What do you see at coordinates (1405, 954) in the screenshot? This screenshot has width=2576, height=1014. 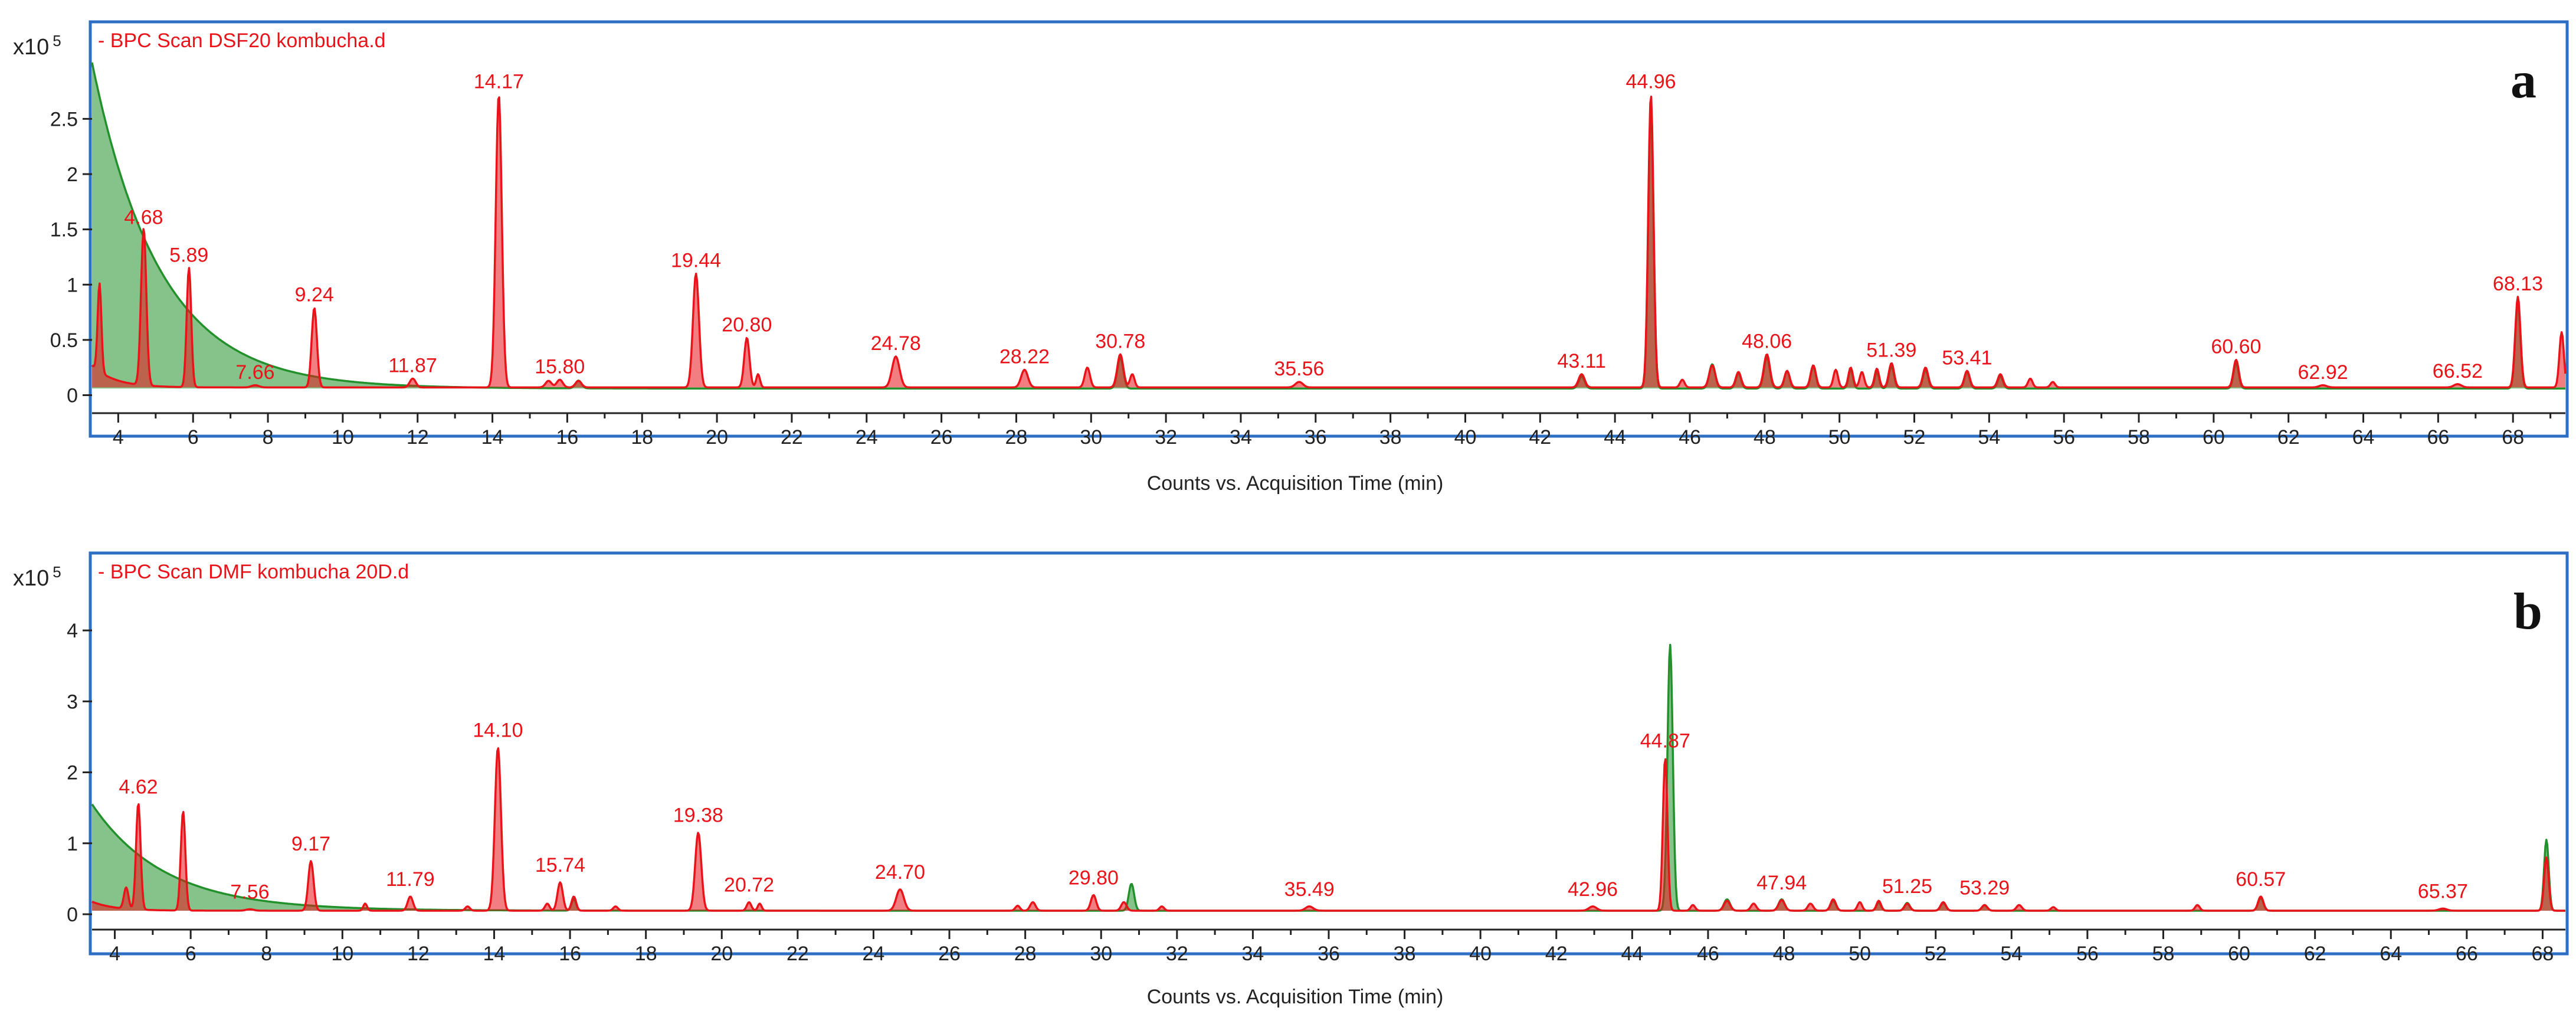 I see `x-tick-label-b-17: 38` at bounding box center [1405, 954].